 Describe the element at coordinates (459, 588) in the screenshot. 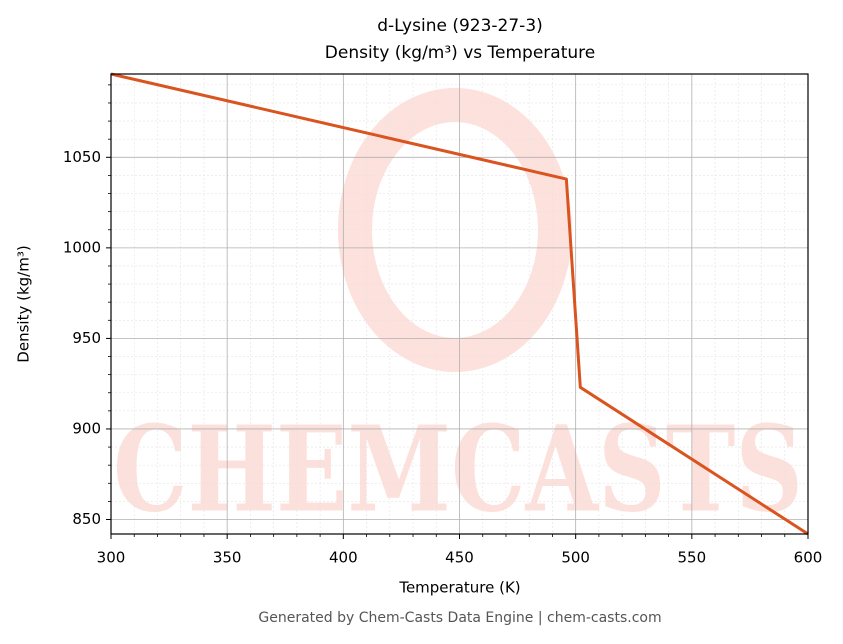

I see `x-axis-label: Temperature (K)` at that location.